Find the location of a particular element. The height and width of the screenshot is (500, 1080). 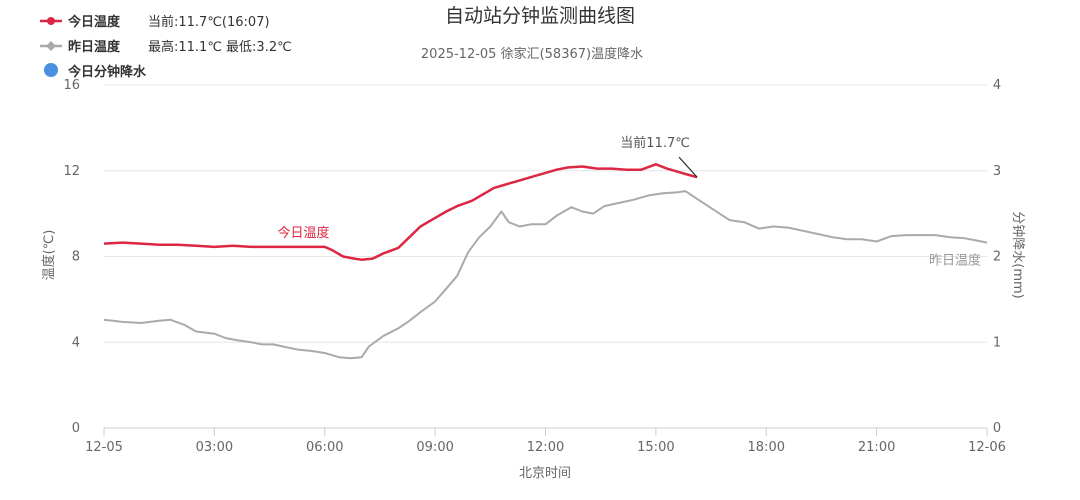

legend-label: 昨日温度 is located at coordinates (94, 47).